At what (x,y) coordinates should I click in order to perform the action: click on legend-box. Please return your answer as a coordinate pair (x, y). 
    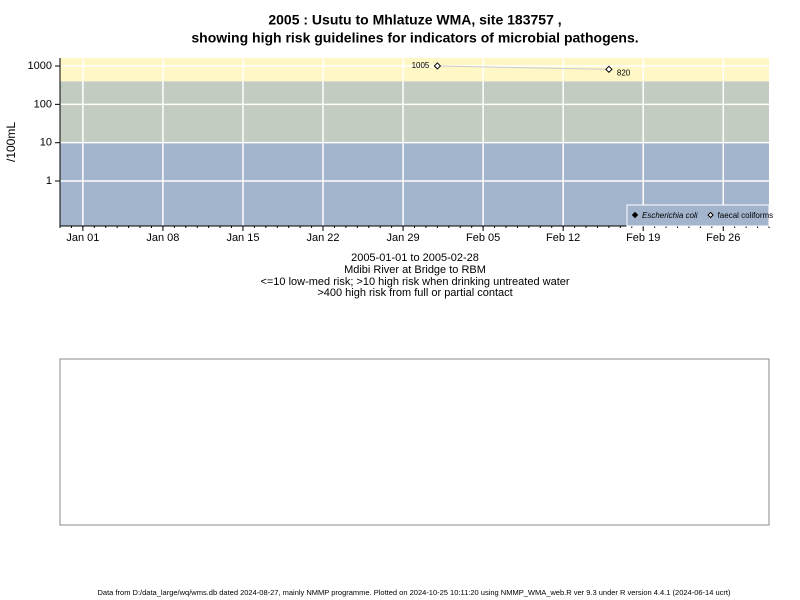
    Looking at the image, I should click on (698, 215).